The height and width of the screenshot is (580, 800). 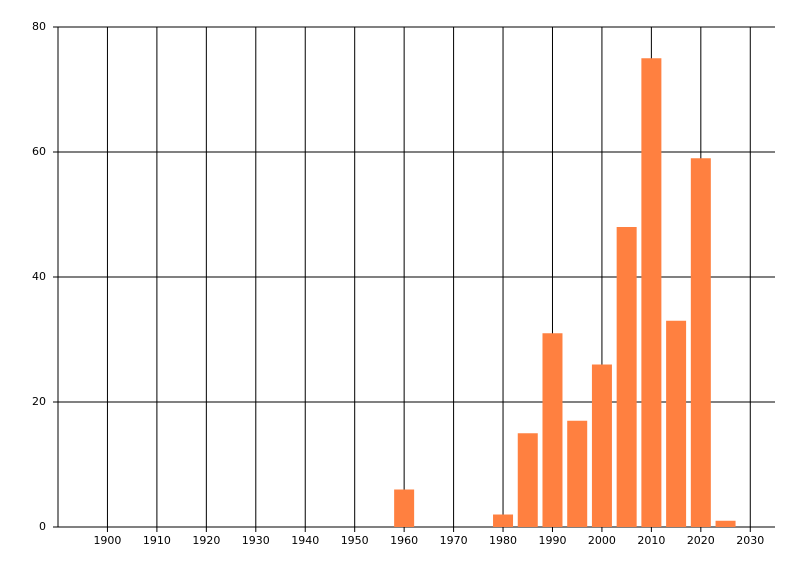 I want to click on x-tick-label: 1970, so click(x=454, y=540).